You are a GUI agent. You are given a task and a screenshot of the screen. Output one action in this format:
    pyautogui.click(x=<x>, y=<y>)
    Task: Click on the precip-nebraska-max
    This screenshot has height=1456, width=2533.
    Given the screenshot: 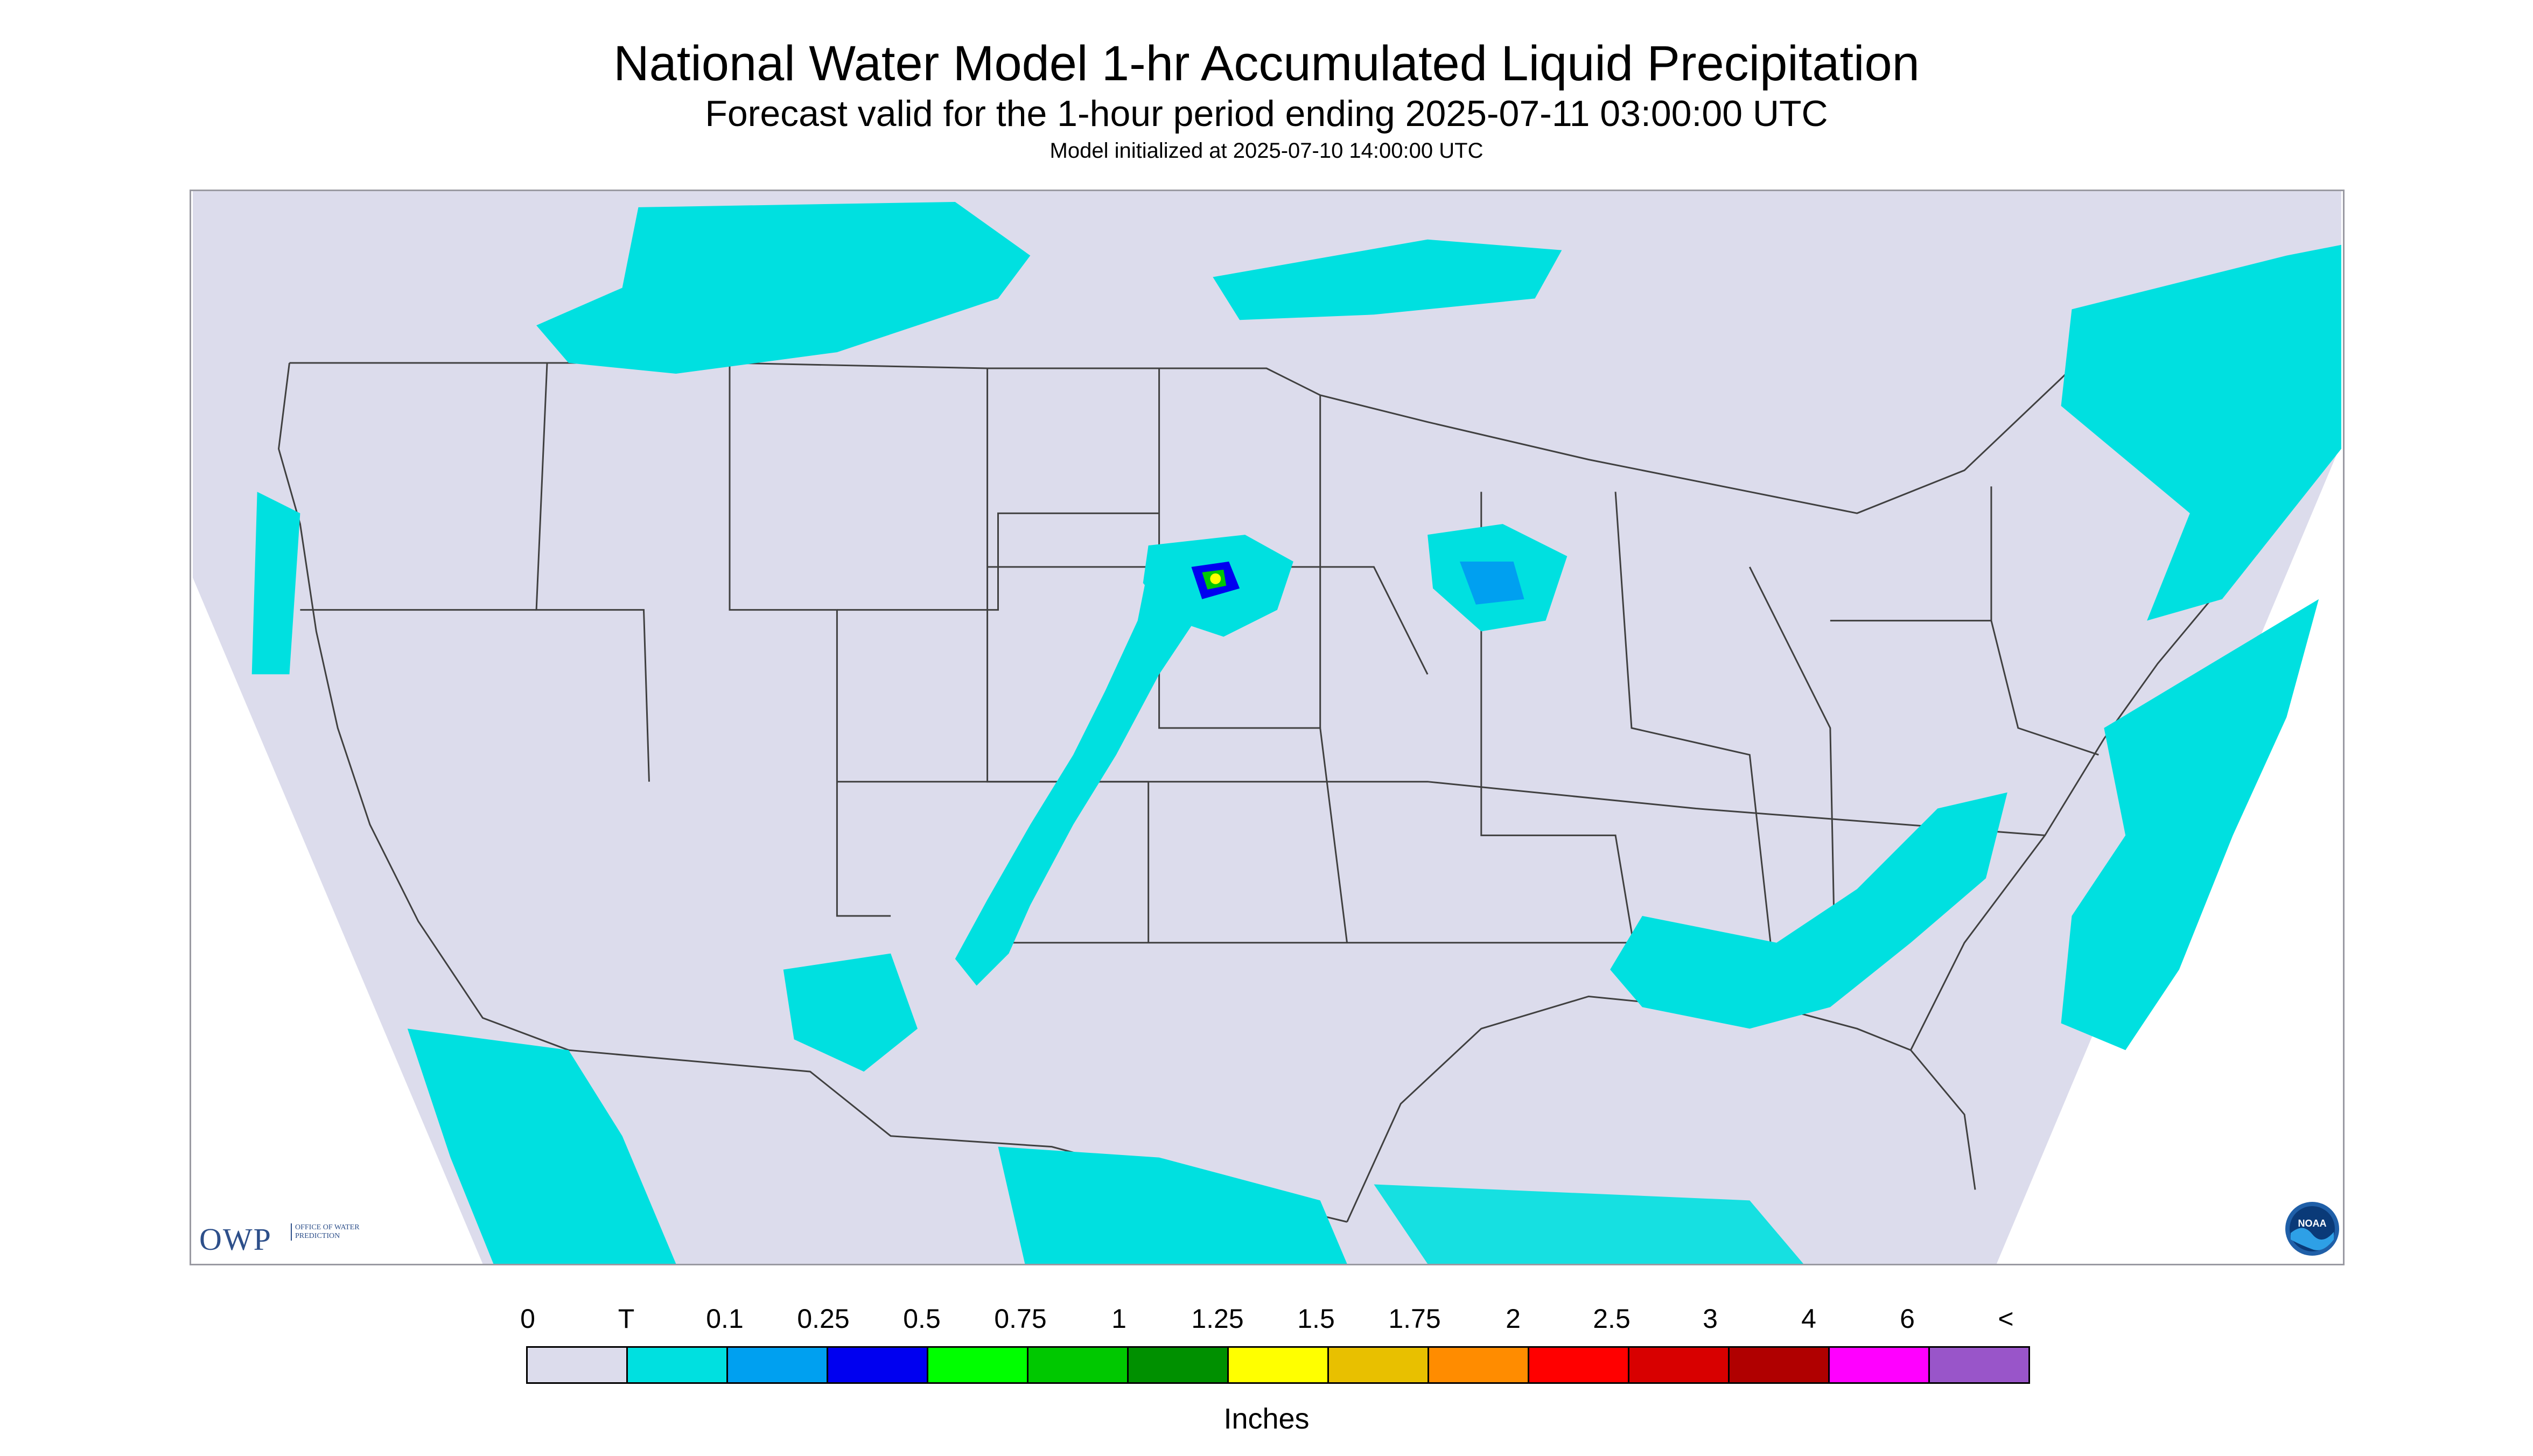 What is the action you would take?
    pyautogui.click(x=1215, y=578)
    